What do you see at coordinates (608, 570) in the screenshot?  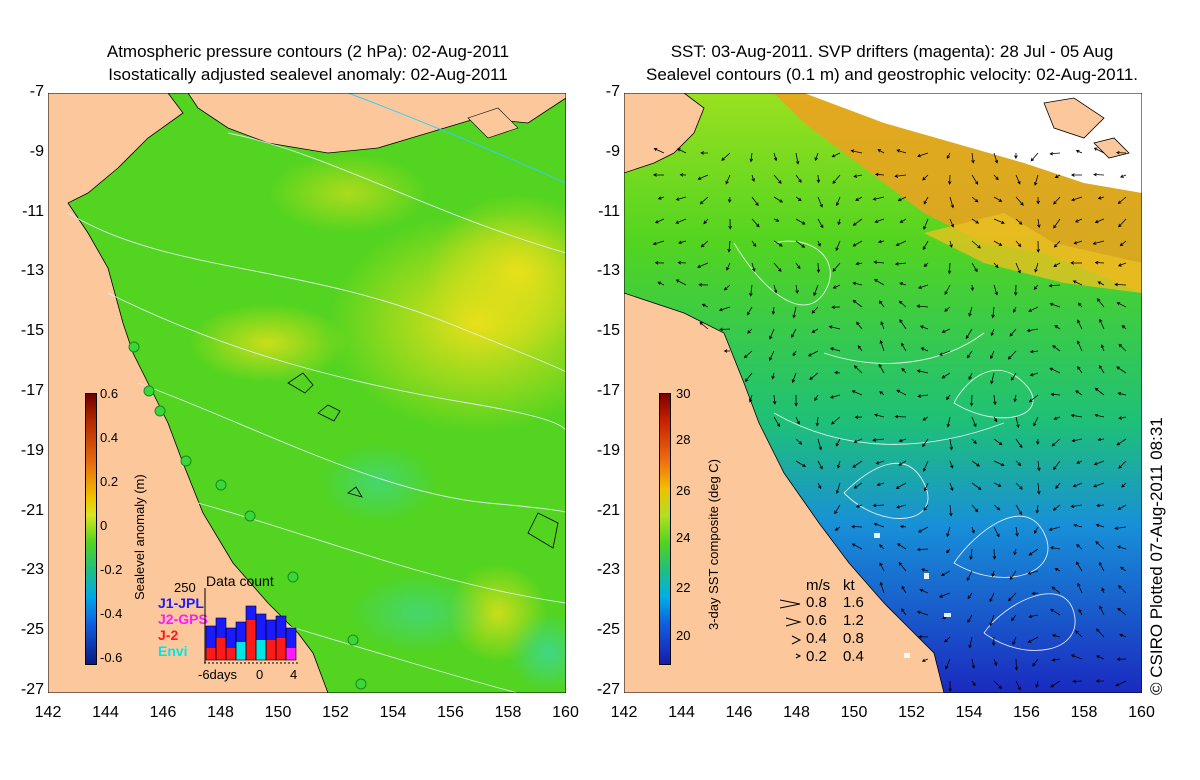 I see `lat-tick-label: -23` at bounding box center [608, 570].